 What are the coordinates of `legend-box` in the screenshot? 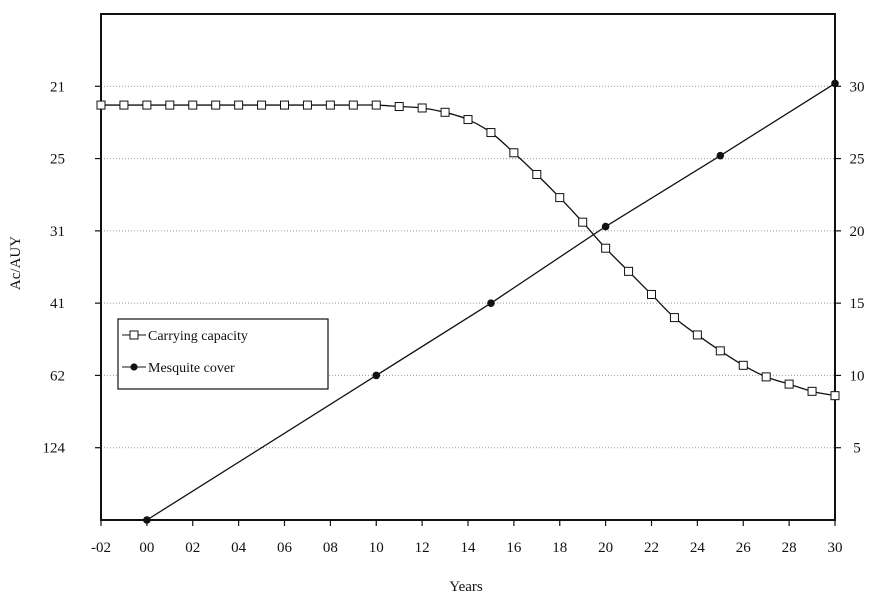 It's located at (223, 354).